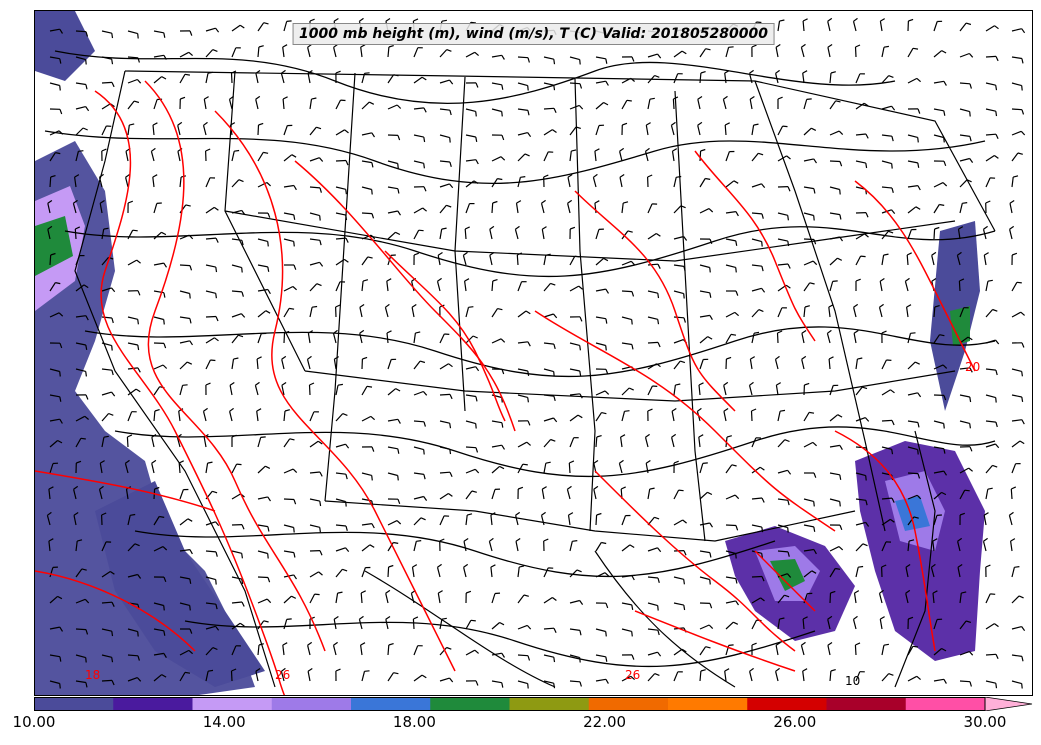  I want to click on shade-west-coast-green, so click(54, 246).